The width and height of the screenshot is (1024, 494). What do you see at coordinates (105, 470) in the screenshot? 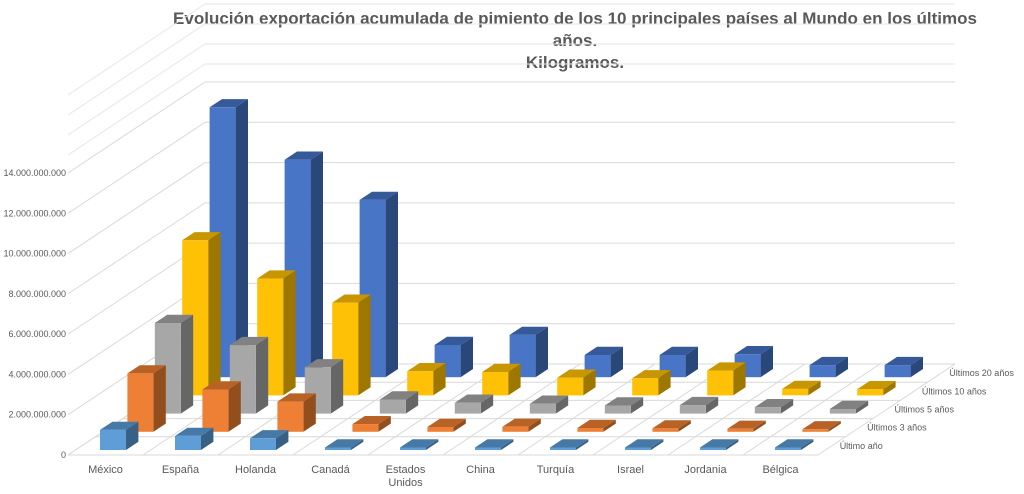
I see `x-category-label: México` at bounding box center [105, 470].